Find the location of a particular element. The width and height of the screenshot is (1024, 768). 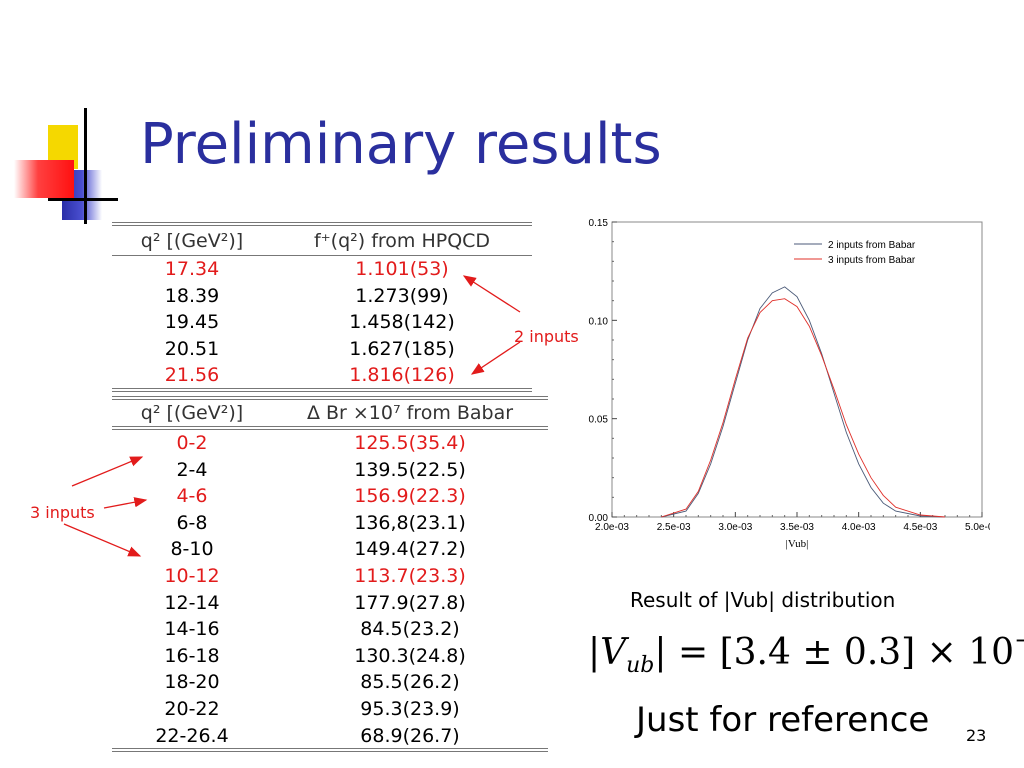

arrow-3inputs-middle is located at coordinates (125, 503).